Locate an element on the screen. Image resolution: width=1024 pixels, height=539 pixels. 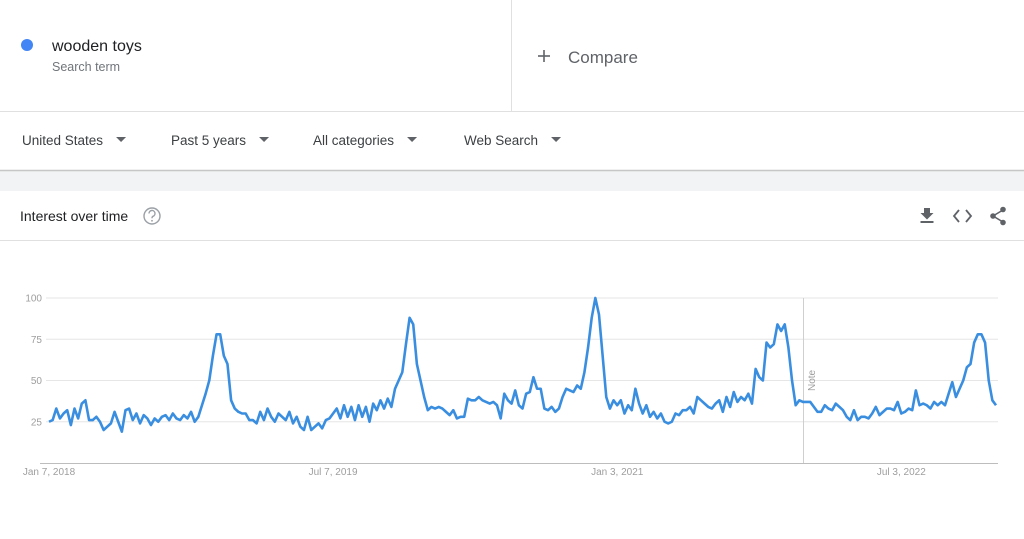
filter-dropdown: Web Search is located at coordinates (513, 140).